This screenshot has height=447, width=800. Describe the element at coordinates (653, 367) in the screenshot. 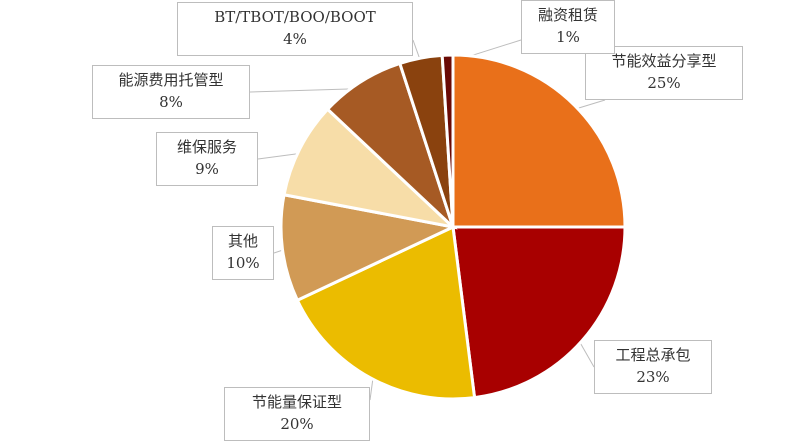

I see `data-label-1: 工程总承包 23%` at that location.